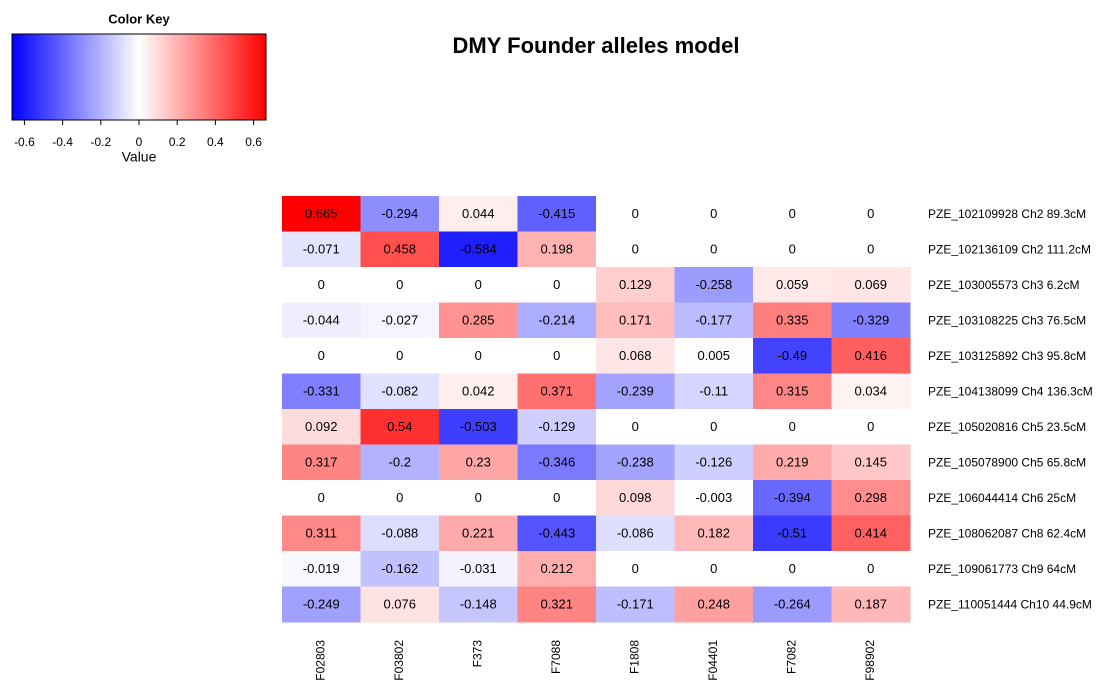  What do you see at coordinates (870, 660) in the screenshot?
I see `column-label: F98902` at bounding box center [870, 660].